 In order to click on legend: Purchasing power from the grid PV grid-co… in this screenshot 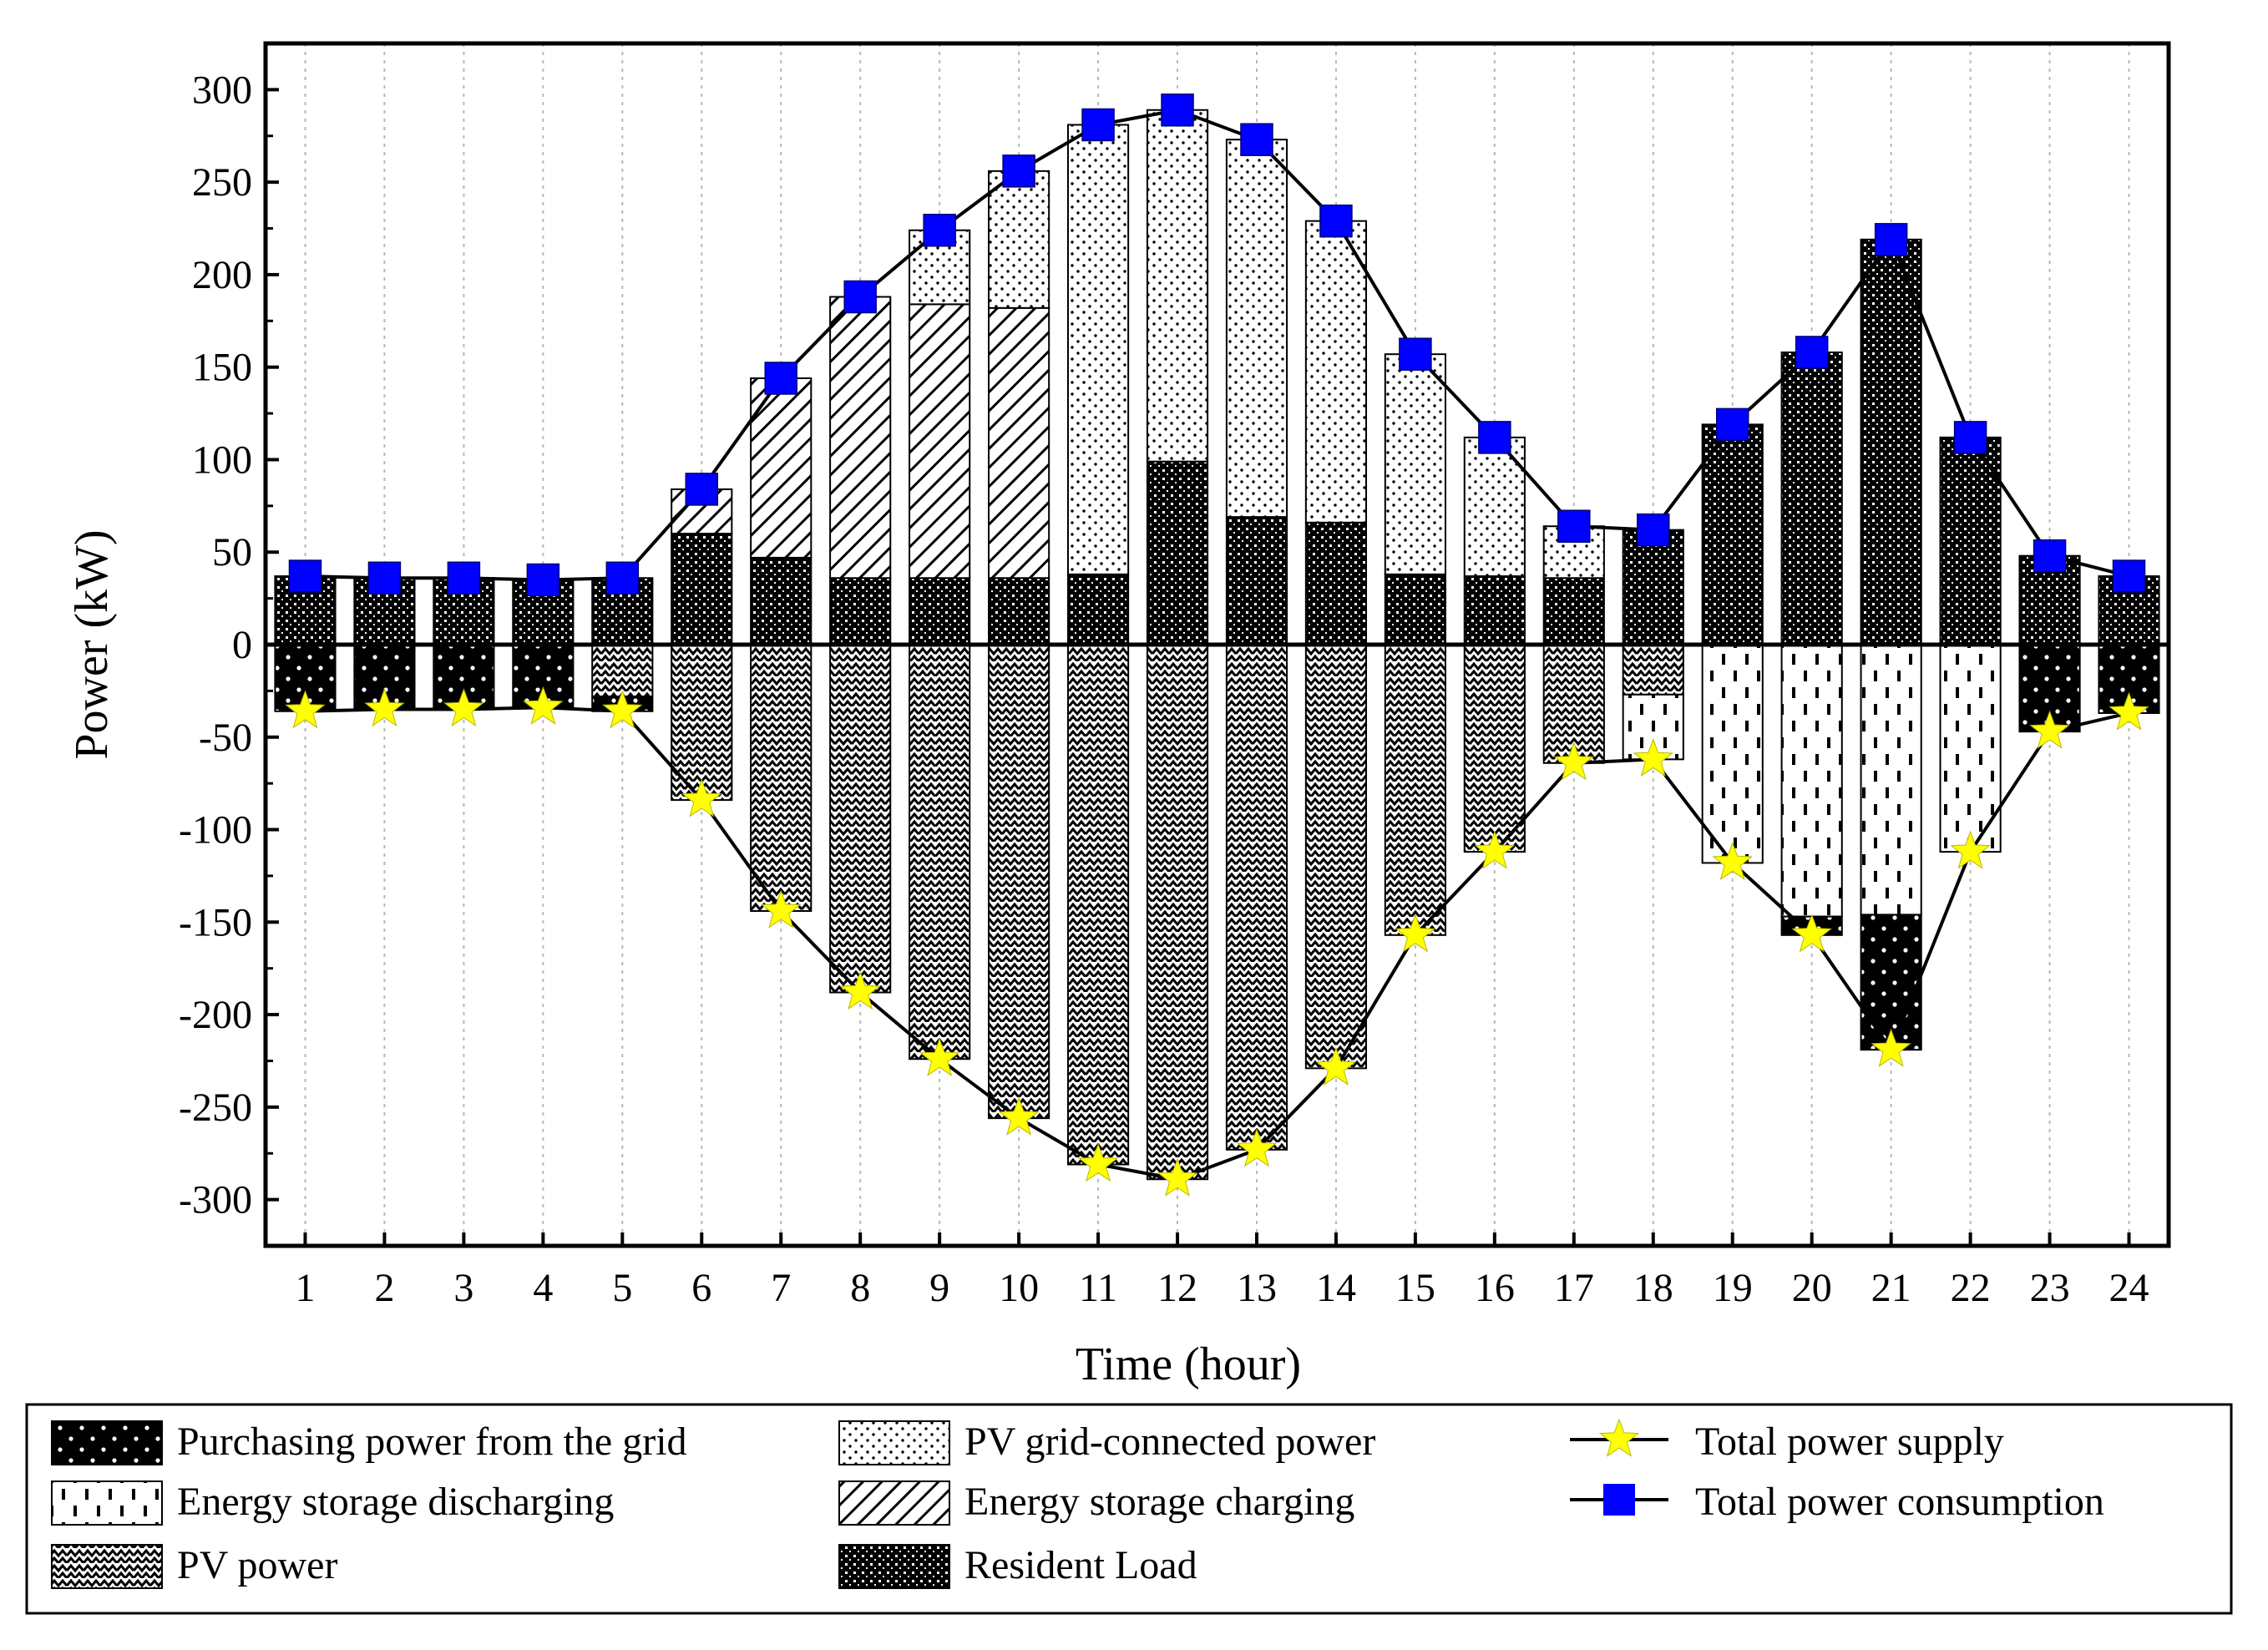, I will do `click(1129, 1509)`.